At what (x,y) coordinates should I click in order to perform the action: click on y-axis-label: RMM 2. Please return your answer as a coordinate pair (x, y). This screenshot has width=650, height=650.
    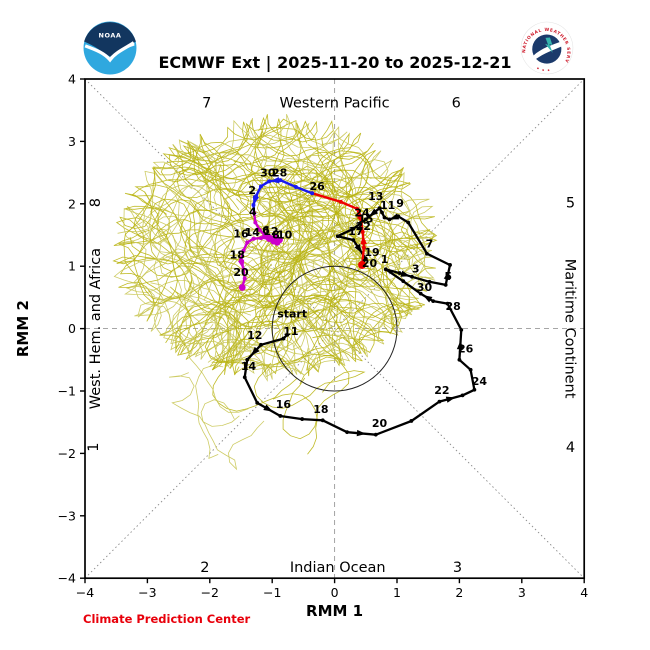
    Looking at the image, I should click on (23, 328).